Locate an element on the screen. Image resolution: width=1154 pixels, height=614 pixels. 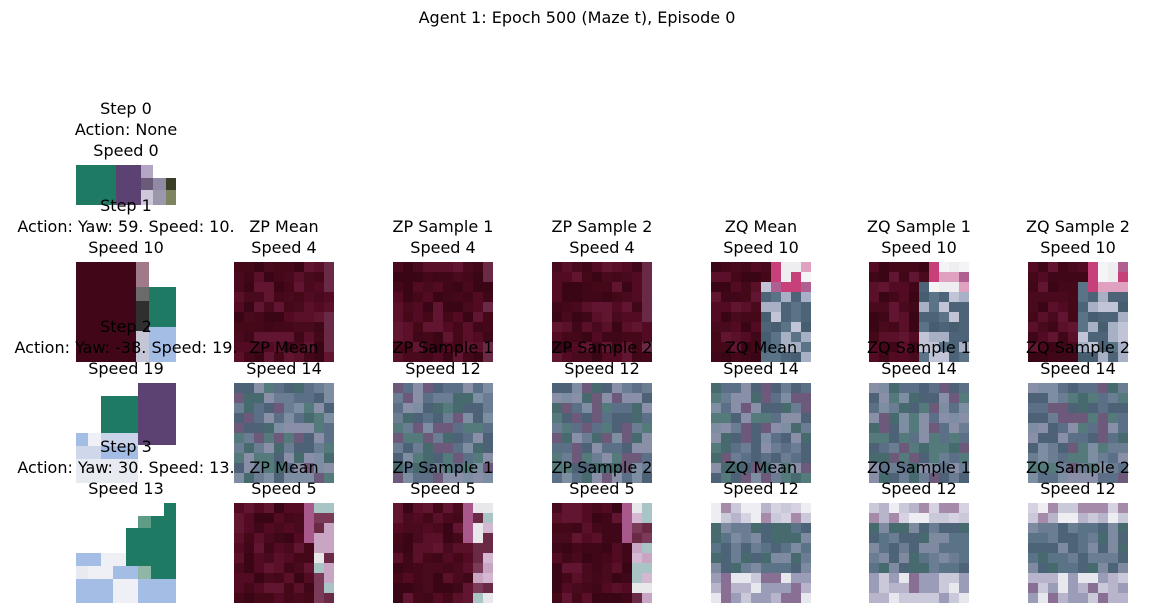
observation-title-line: Speed 10 is located at coordinates (126, 247).